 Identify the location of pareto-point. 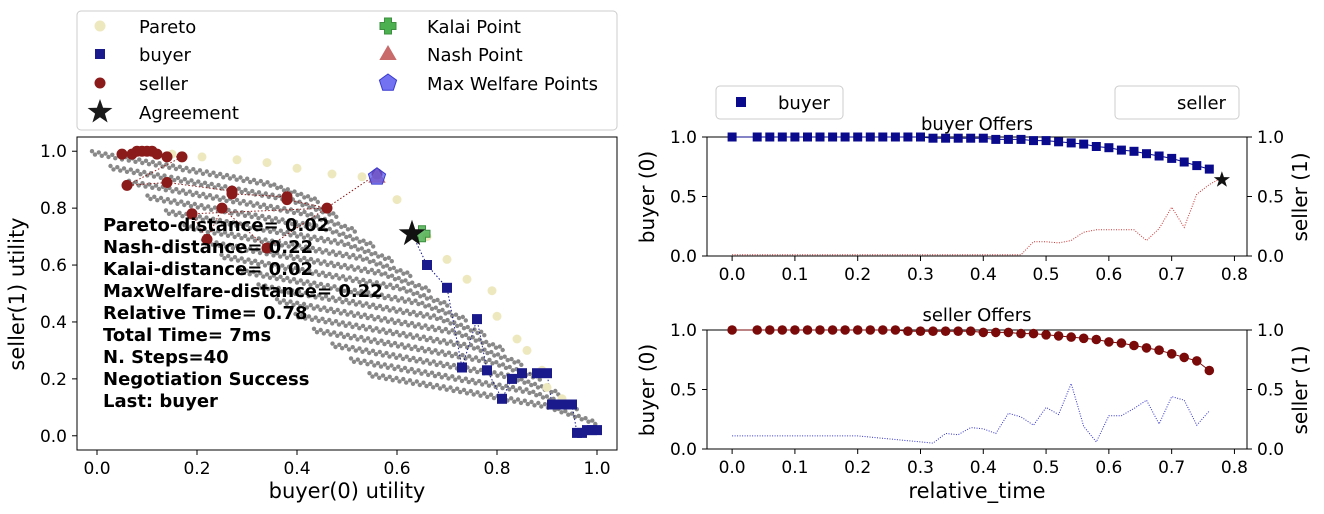
(517, 339).